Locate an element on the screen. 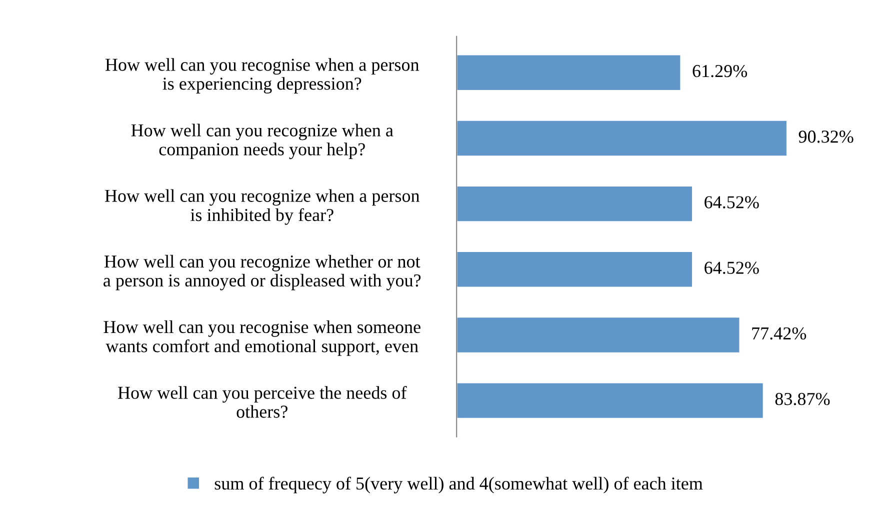  y-tick-label: How well can you perceive the needs of others? is located at coordinates (262, 402).